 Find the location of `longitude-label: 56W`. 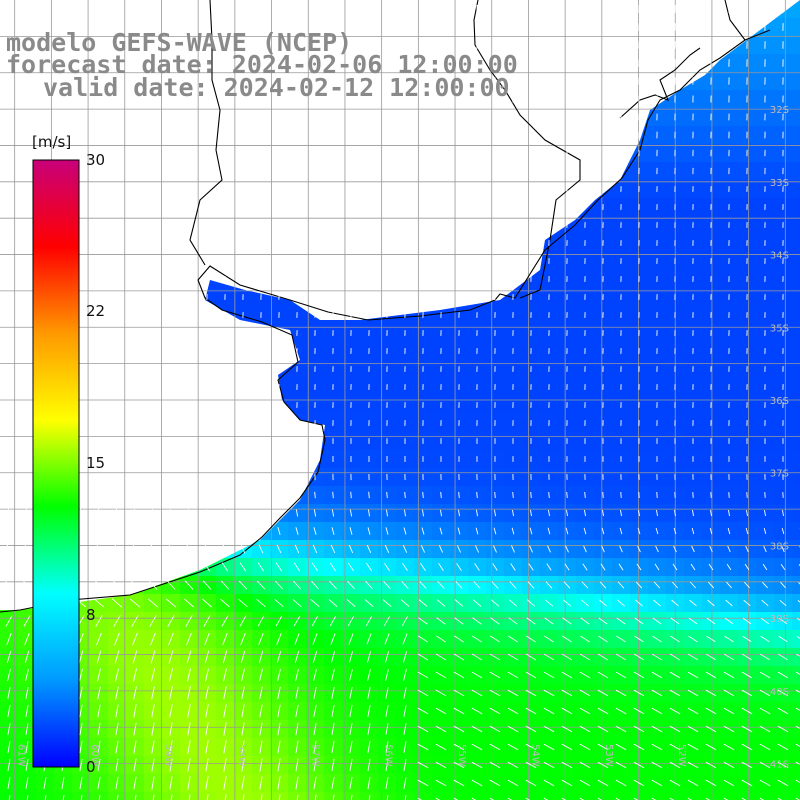

longitude-label: 56W is located at coordinates (388, 755).